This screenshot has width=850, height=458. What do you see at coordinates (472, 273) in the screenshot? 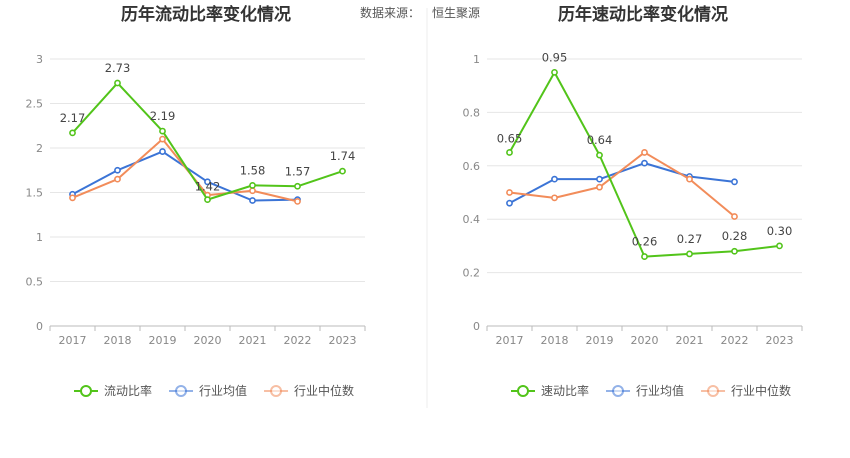
I see `y-tick-label: 0.2` at bounding box center [472, 273].